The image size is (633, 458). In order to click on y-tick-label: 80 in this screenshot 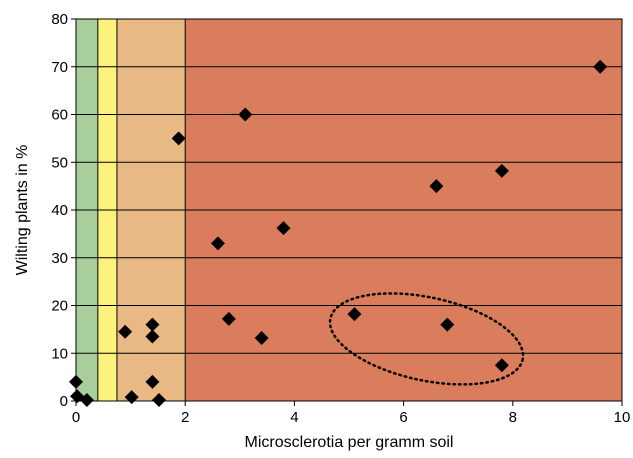, I will do `click(59, 19)`.